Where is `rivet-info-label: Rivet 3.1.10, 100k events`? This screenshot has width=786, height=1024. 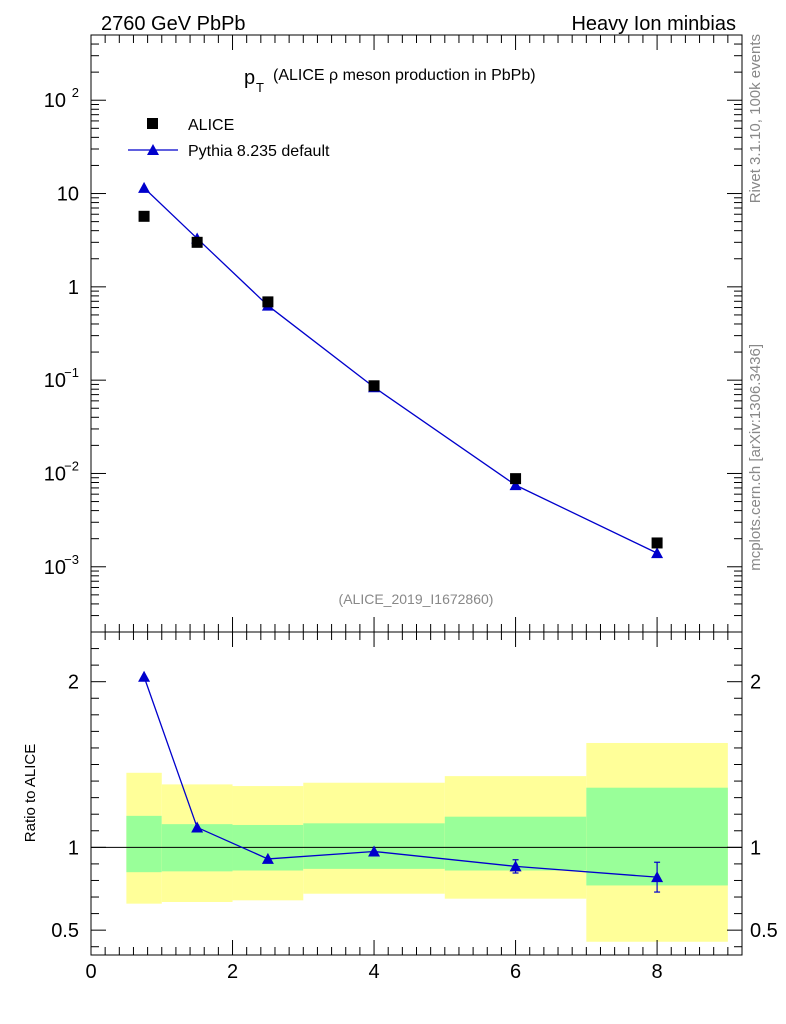
rivet-info-label: Rivet 3.1.10, 100k events is located at coordinates (755, 118).